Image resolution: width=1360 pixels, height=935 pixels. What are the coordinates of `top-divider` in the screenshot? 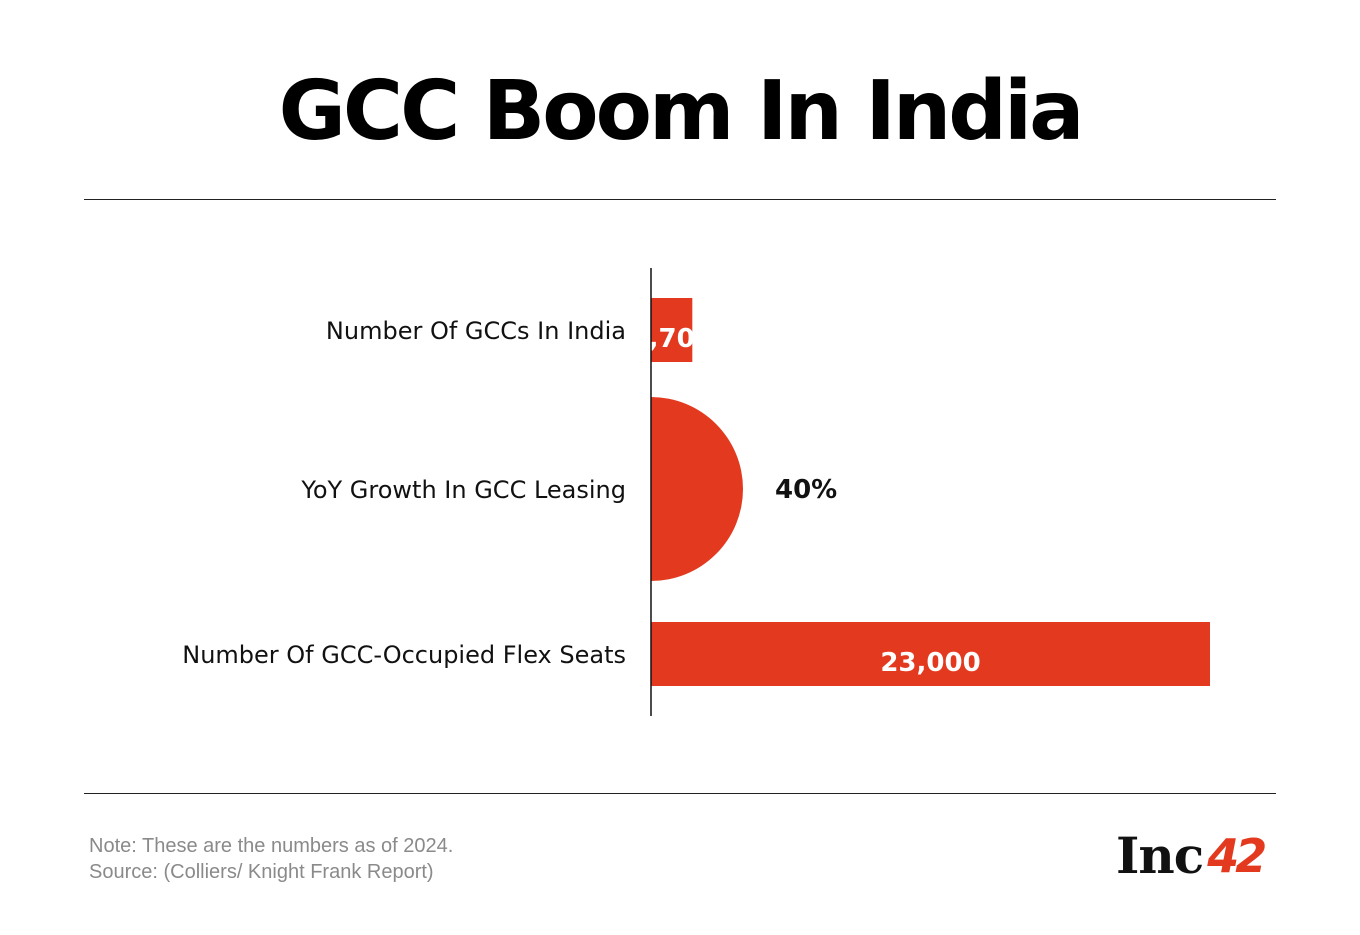 It's located at (680, 199).